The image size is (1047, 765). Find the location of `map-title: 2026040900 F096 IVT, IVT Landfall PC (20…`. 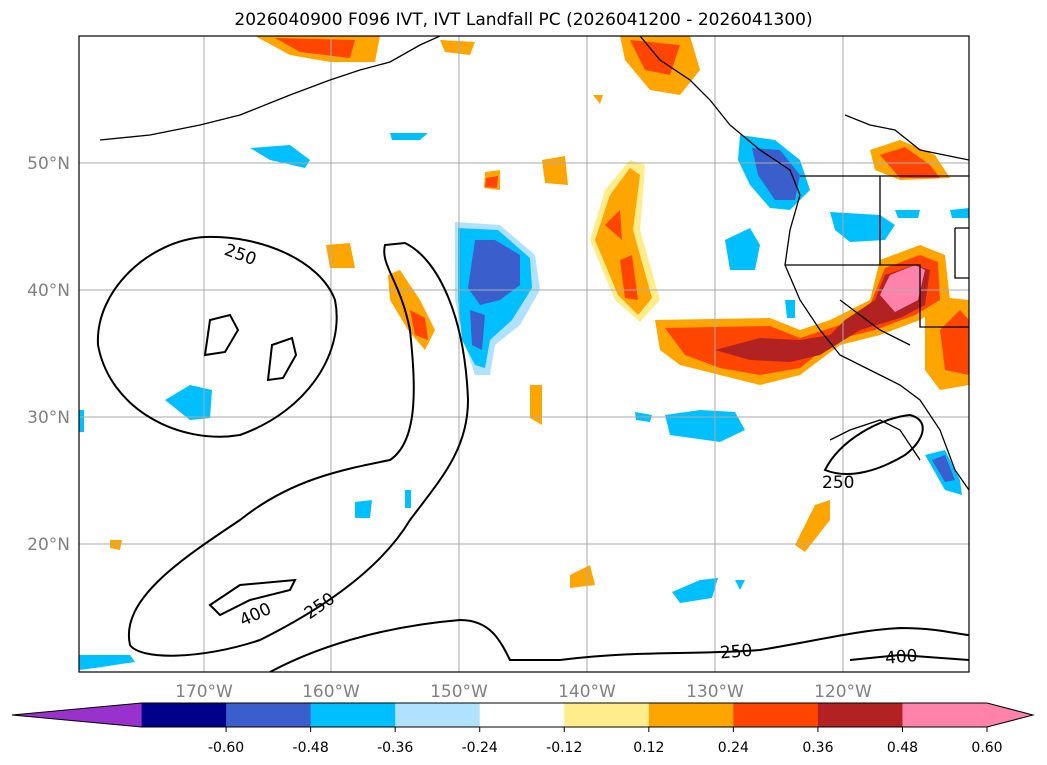

map-title: 2026040900 F096 IVT, IVT Landfall PC (20… is located at coordinates (523, 20).